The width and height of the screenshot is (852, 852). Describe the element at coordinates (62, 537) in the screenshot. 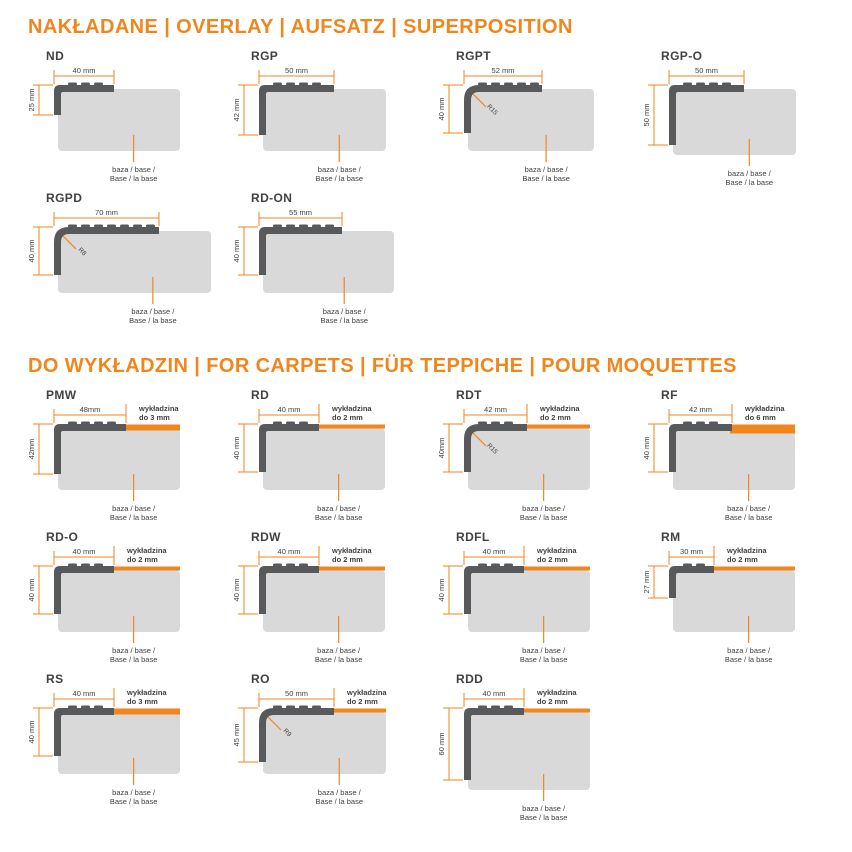

I see `profile-name: RD-O` at that location.